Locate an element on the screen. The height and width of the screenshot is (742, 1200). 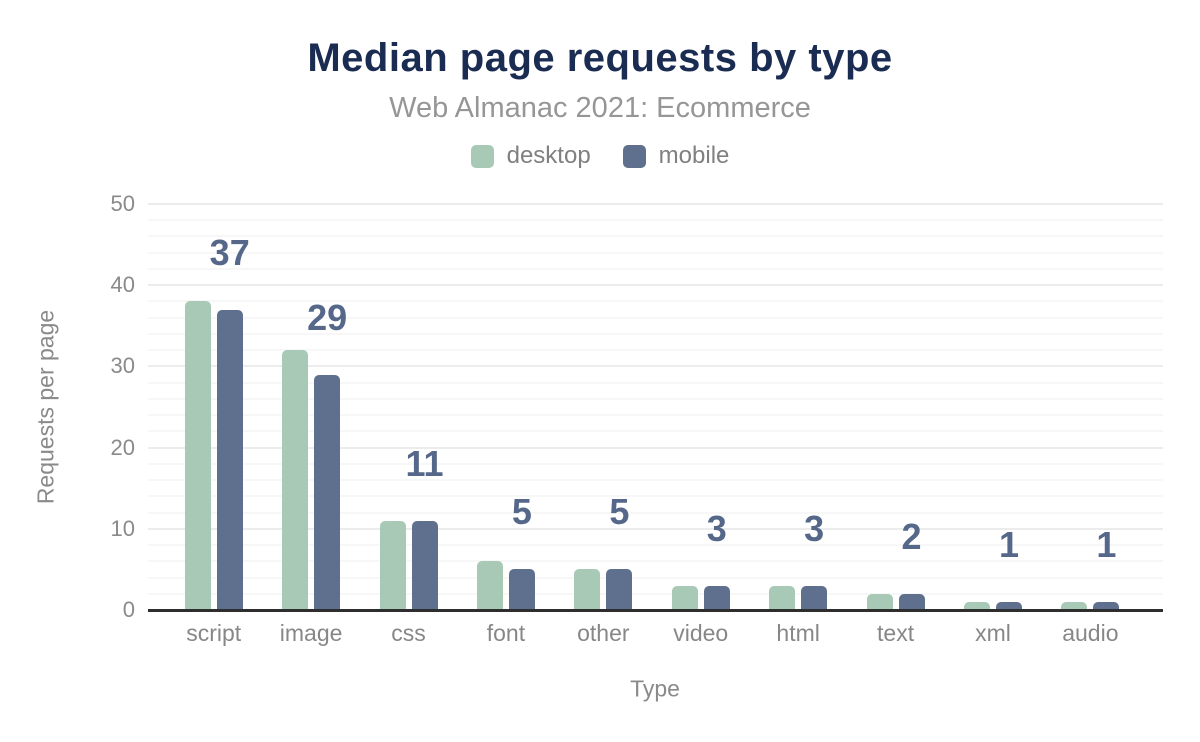
legend-label: mobile is located at coordinates (694, 155).